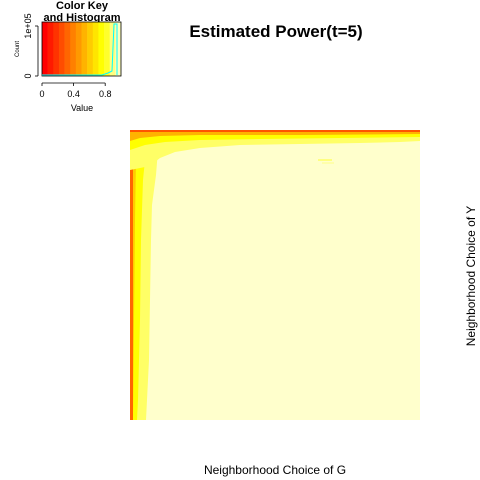 The width and height of the screenshot is (480, 480). What do you see at coordinates (275, 150) in the screenshot?
I see `heatmap-top-band-yellow` at bounding box center [275, 150].